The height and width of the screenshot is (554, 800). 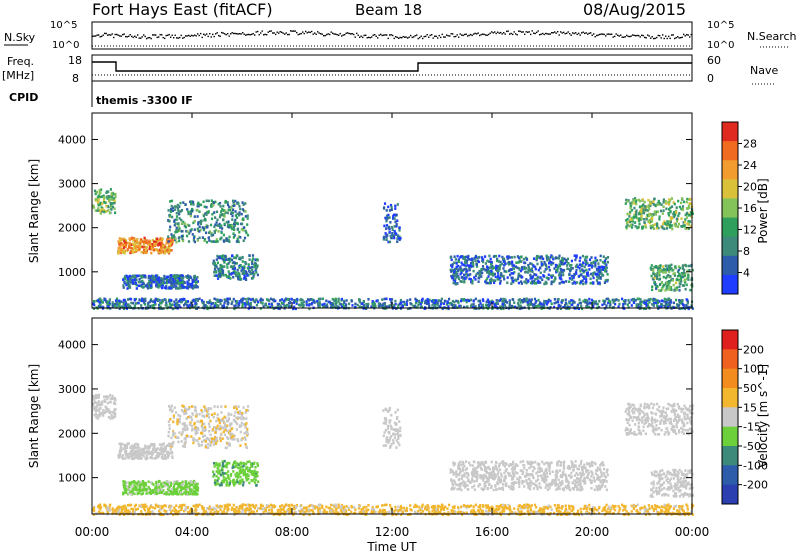 What do you see at coordinates (72, 184) in the screenshot?
I see `y-tick-label: 3000` at bounding box center [72, 184].